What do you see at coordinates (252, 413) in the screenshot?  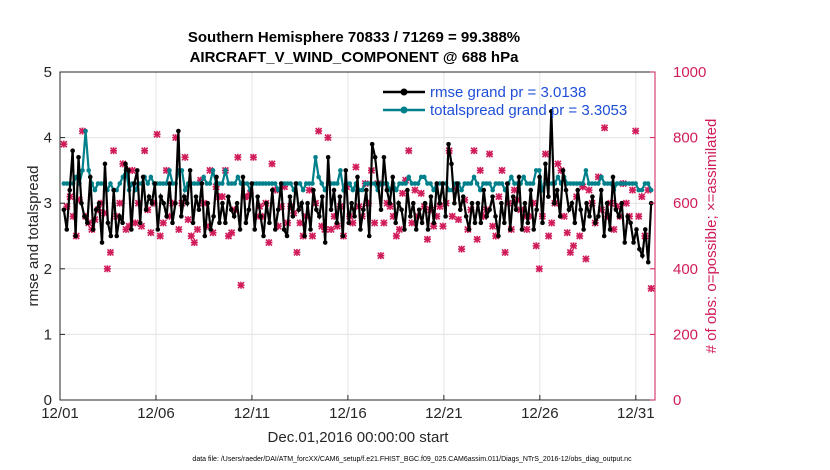 I see `x-tick-label: 12/11` at bounding box center [252, 413].